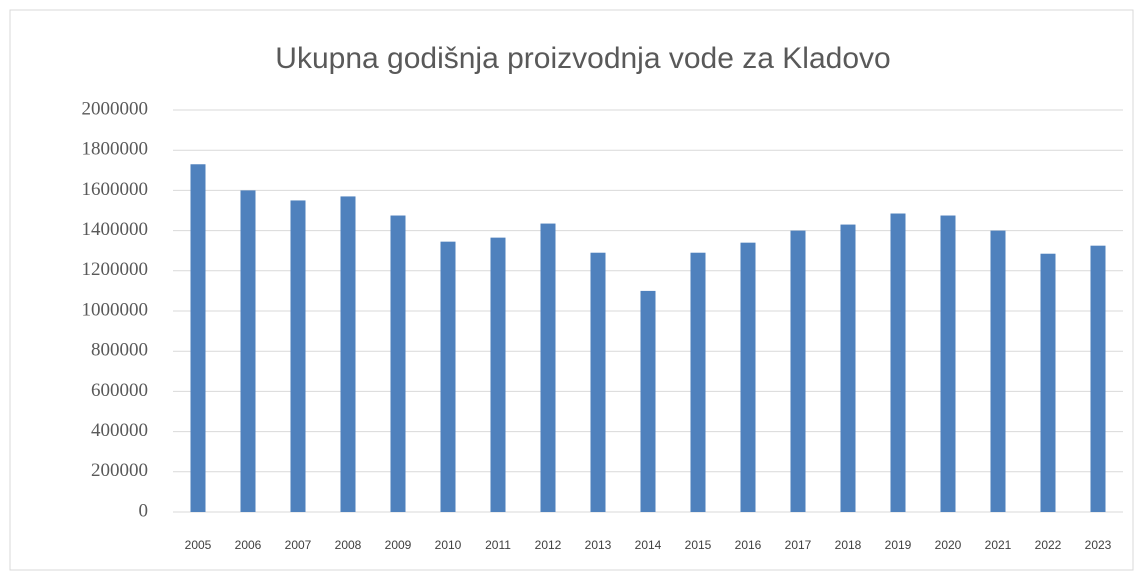 Image resolution: width=1143 pixels, height=573 pixels. What do you see at coordinates (119, 350) in the screenshot?
I see `y-tick-label: 800000` at bounding box center [119, 350].